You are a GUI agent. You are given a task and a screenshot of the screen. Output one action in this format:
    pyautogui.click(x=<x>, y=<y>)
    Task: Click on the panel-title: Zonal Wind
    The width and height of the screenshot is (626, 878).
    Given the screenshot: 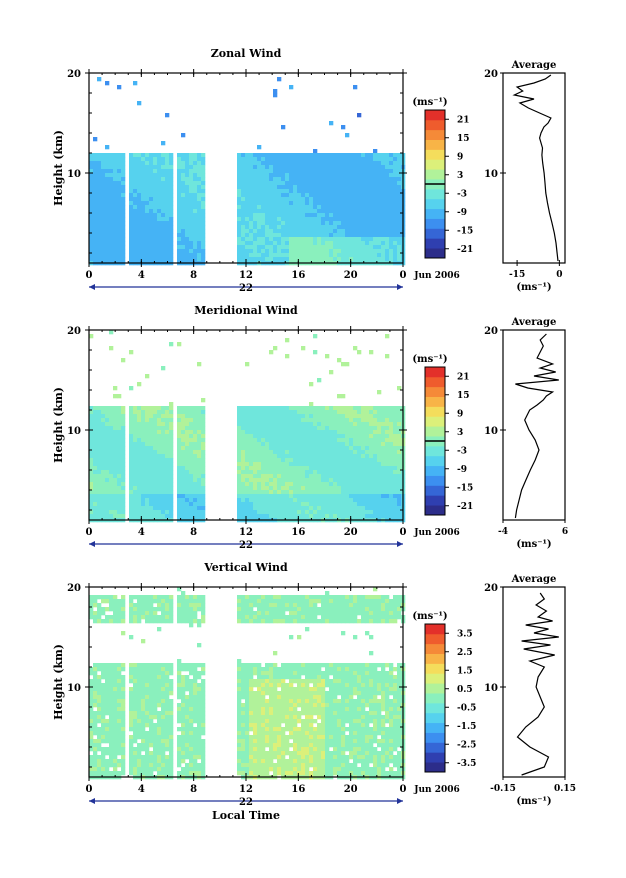 What is the action you would take?
    pyautogui.click(x=246, y=53)
    